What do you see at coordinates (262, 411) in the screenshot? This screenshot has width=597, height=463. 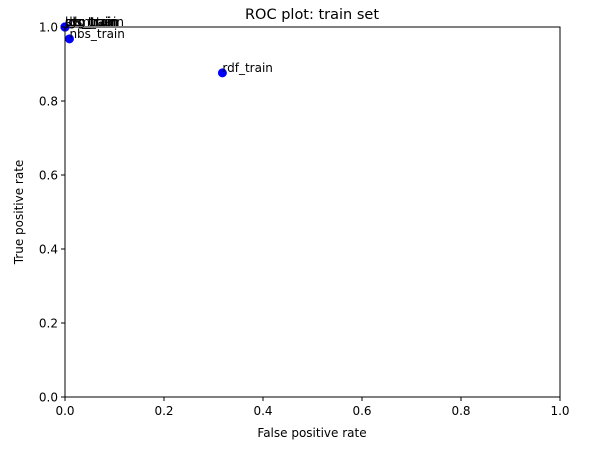 I see `x-tick-label: 0.4` at bounding box center [262, 411].